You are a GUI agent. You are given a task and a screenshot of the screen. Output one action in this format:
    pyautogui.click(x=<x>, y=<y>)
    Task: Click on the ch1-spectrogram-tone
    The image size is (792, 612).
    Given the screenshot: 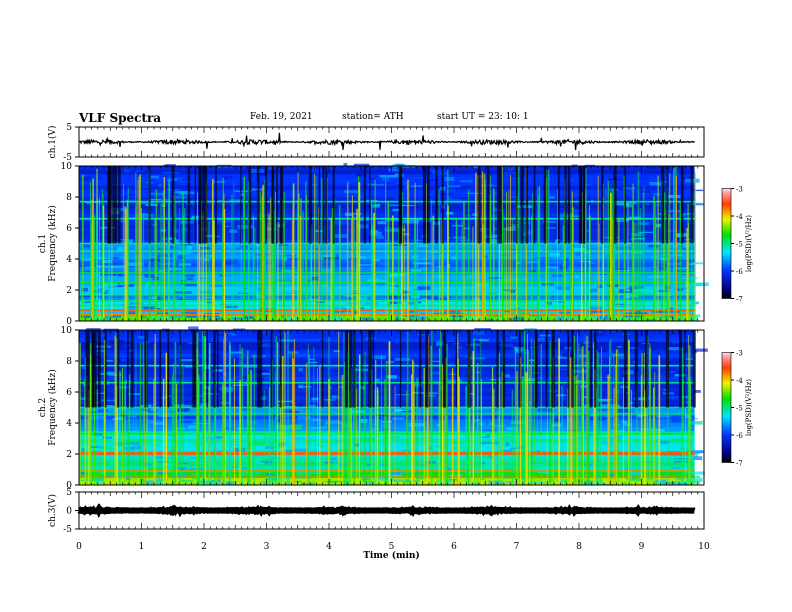 What is the action you would take?
    pyautogui.click(x=387, y=305)
    